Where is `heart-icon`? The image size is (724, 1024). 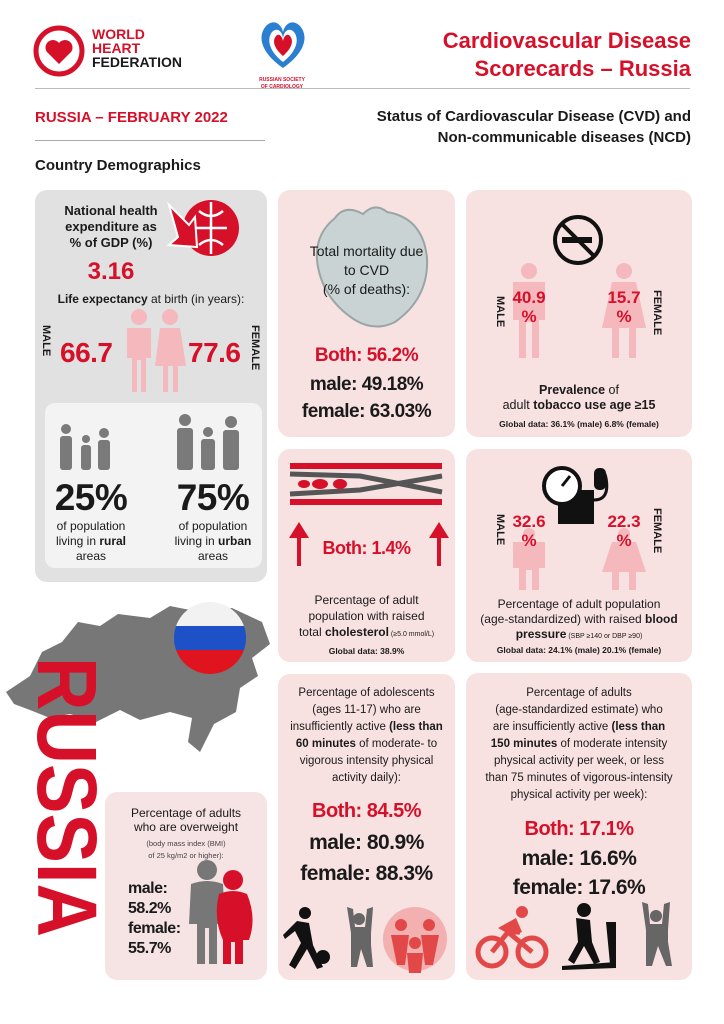 heart-icon is located at coordinates (372, 267).